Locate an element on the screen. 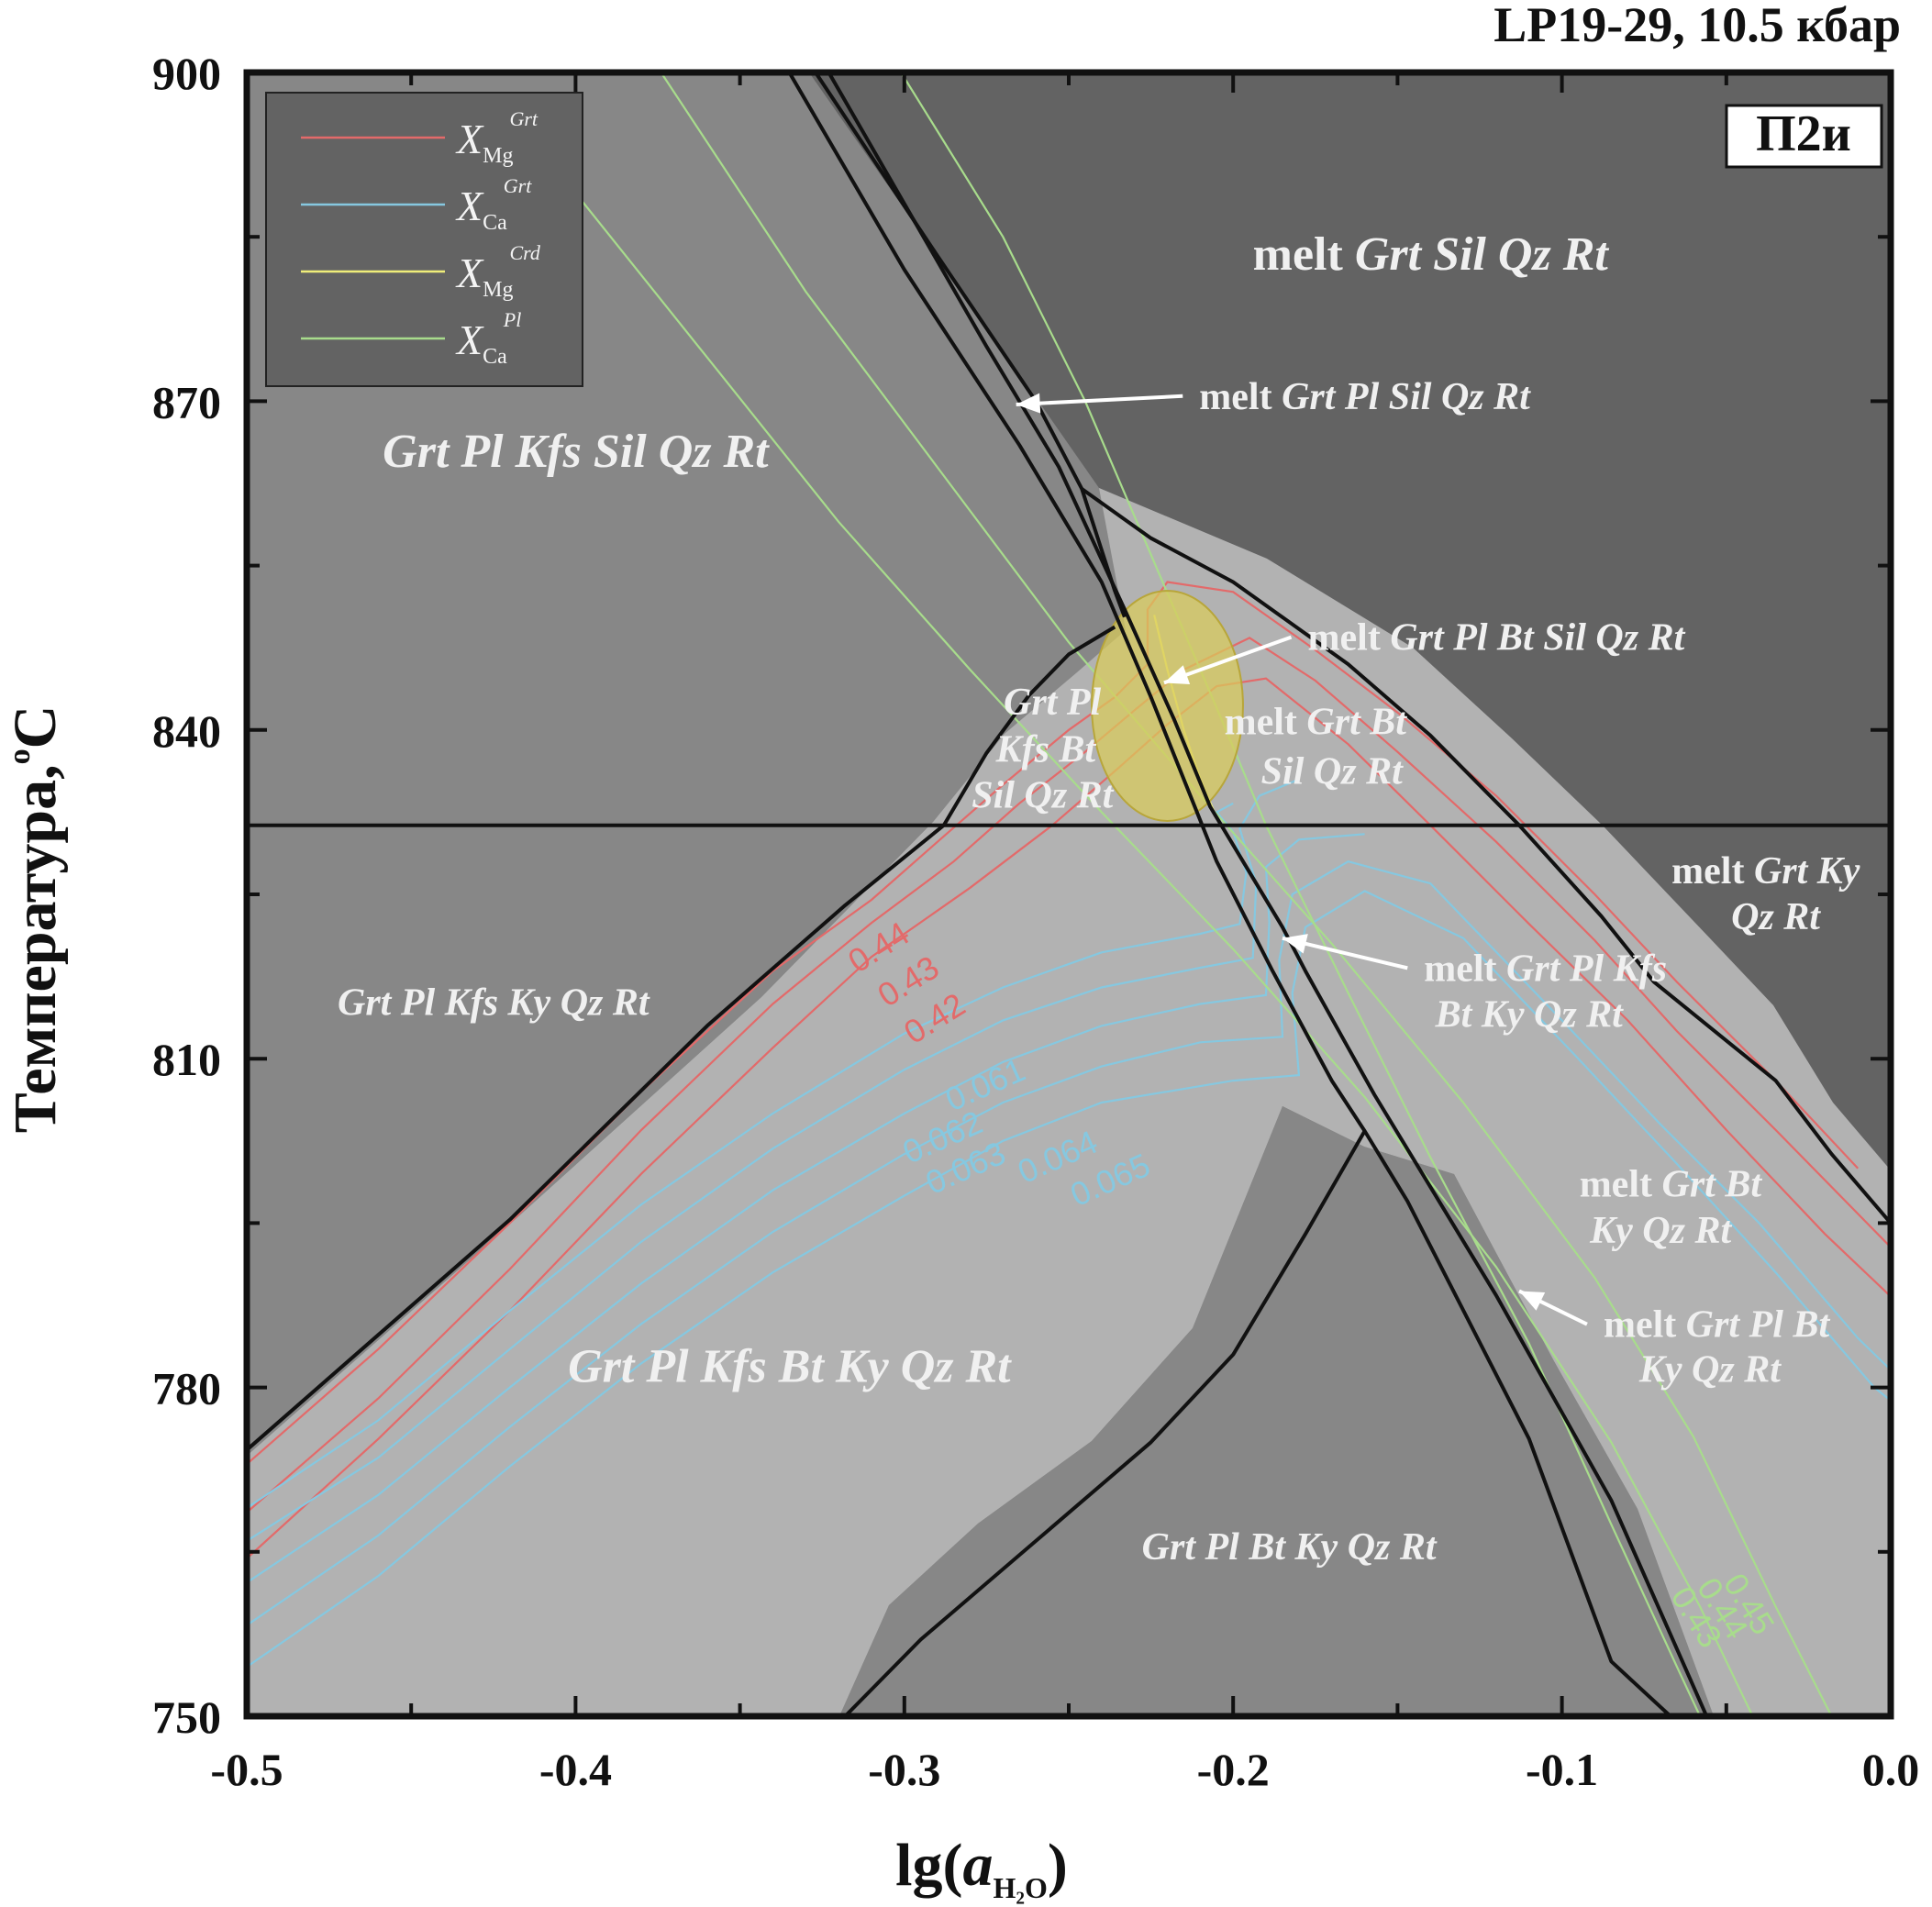  field-label-1-word-5: Rt is located at coordinates (626, 1002).